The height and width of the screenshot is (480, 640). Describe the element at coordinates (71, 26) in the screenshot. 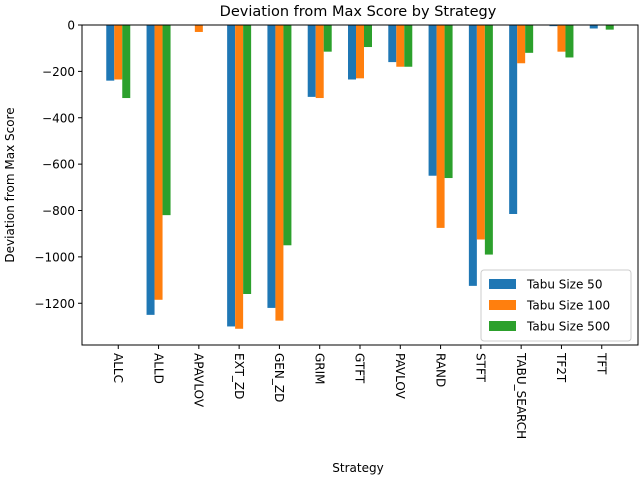

I see `y-tick-label: 0` at that location.